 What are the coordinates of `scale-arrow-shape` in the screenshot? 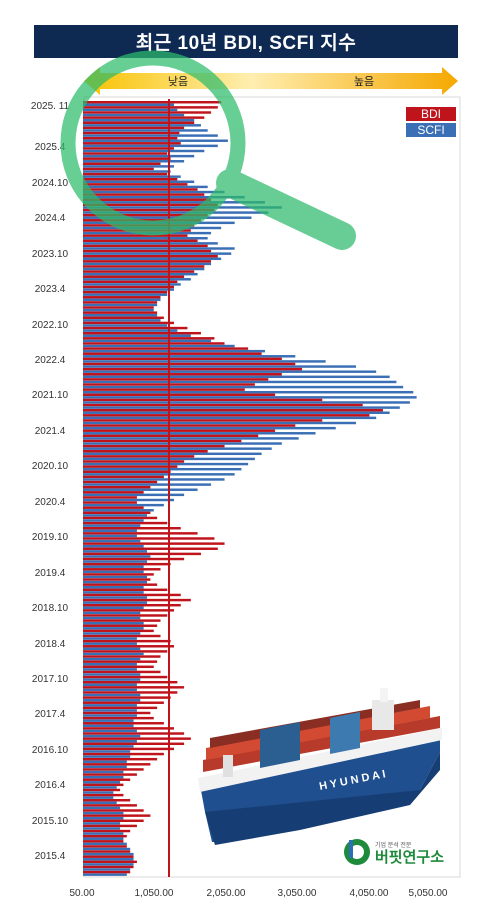 It's located at (271, 81).